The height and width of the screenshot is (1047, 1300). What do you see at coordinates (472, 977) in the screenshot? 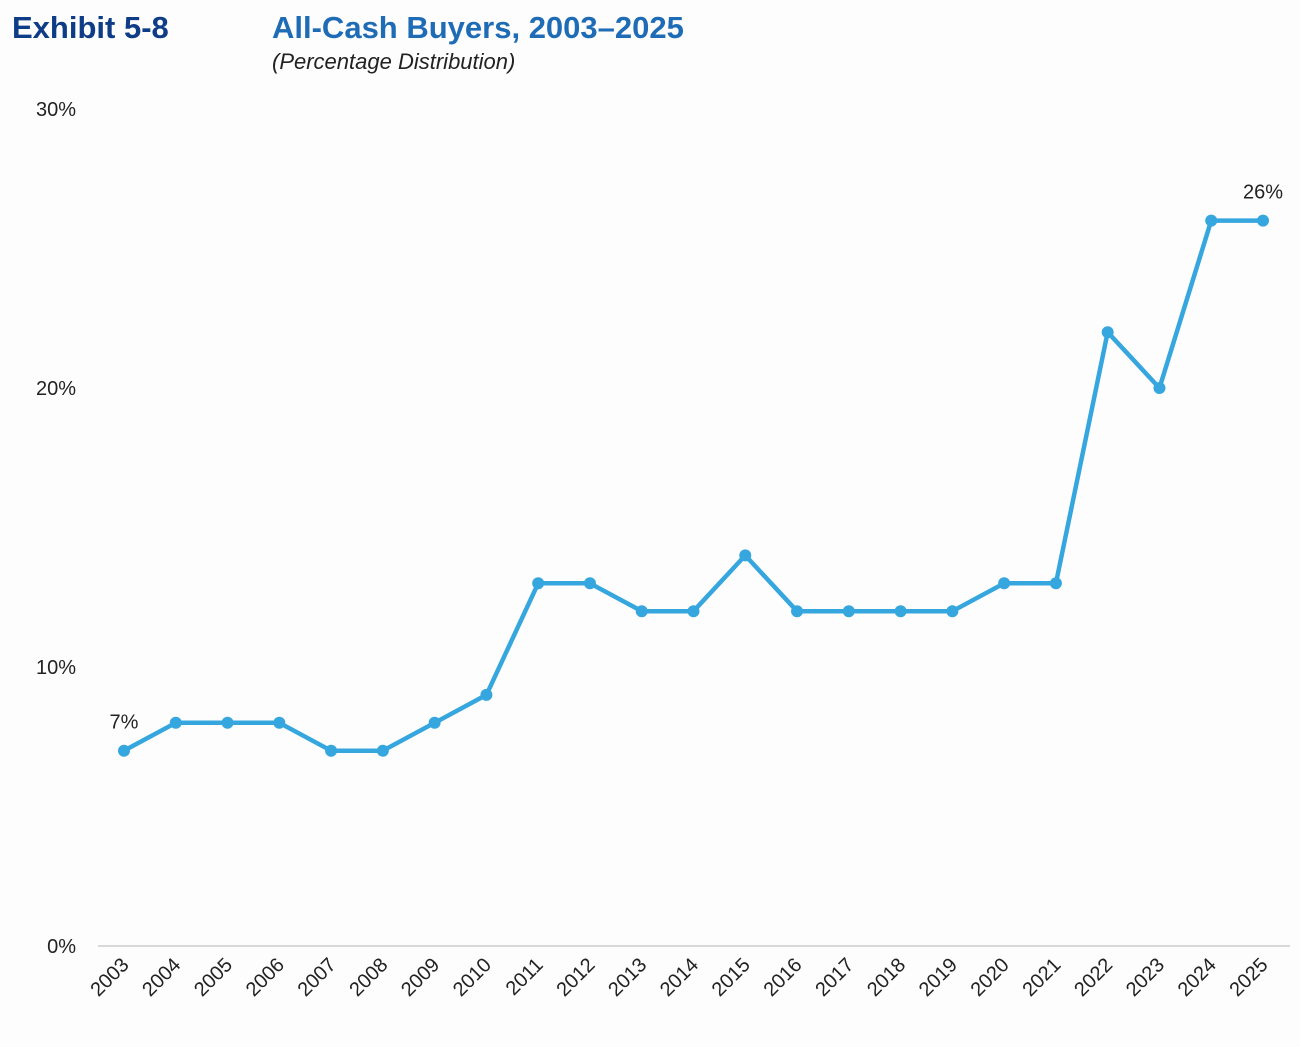
I see `x-tick-label: 2010` at bounding box center [472, 977].